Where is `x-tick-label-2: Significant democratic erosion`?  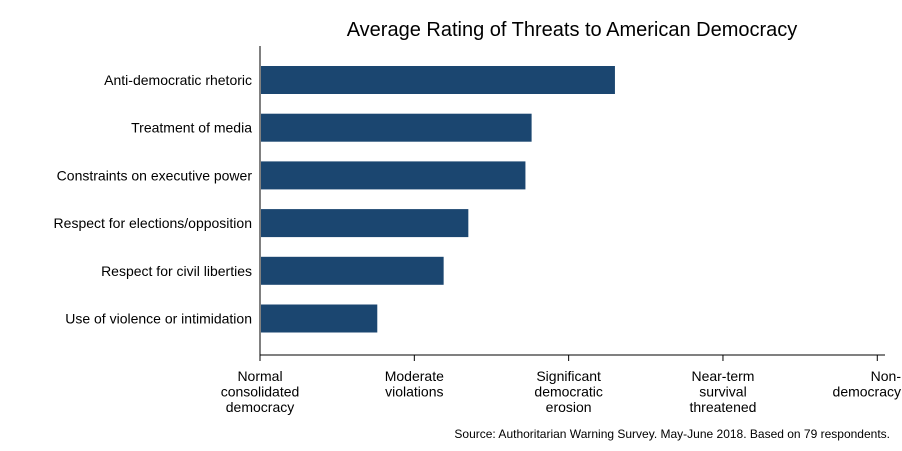
x-tick-label-2: Significant democratic erosion is located at coordinates (568, 391).